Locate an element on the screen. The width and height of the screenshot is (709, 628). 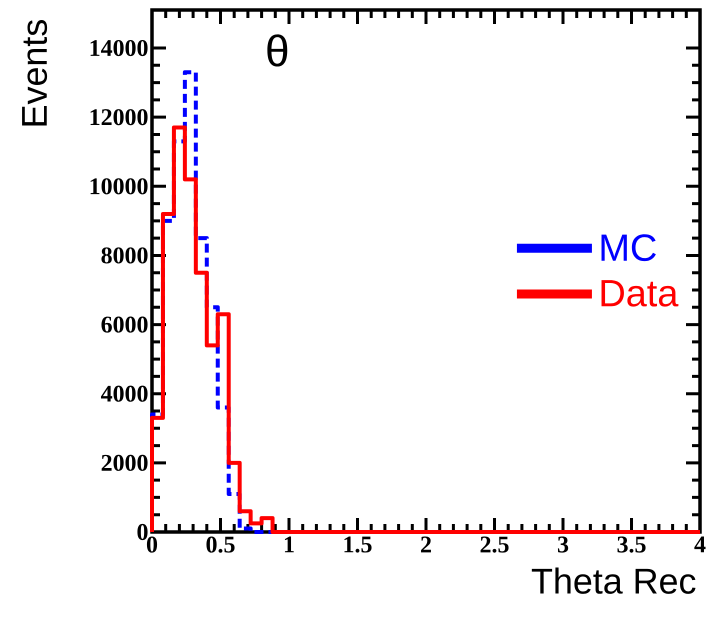
x-tick-label: 1 is located at coordinates (289, 544).